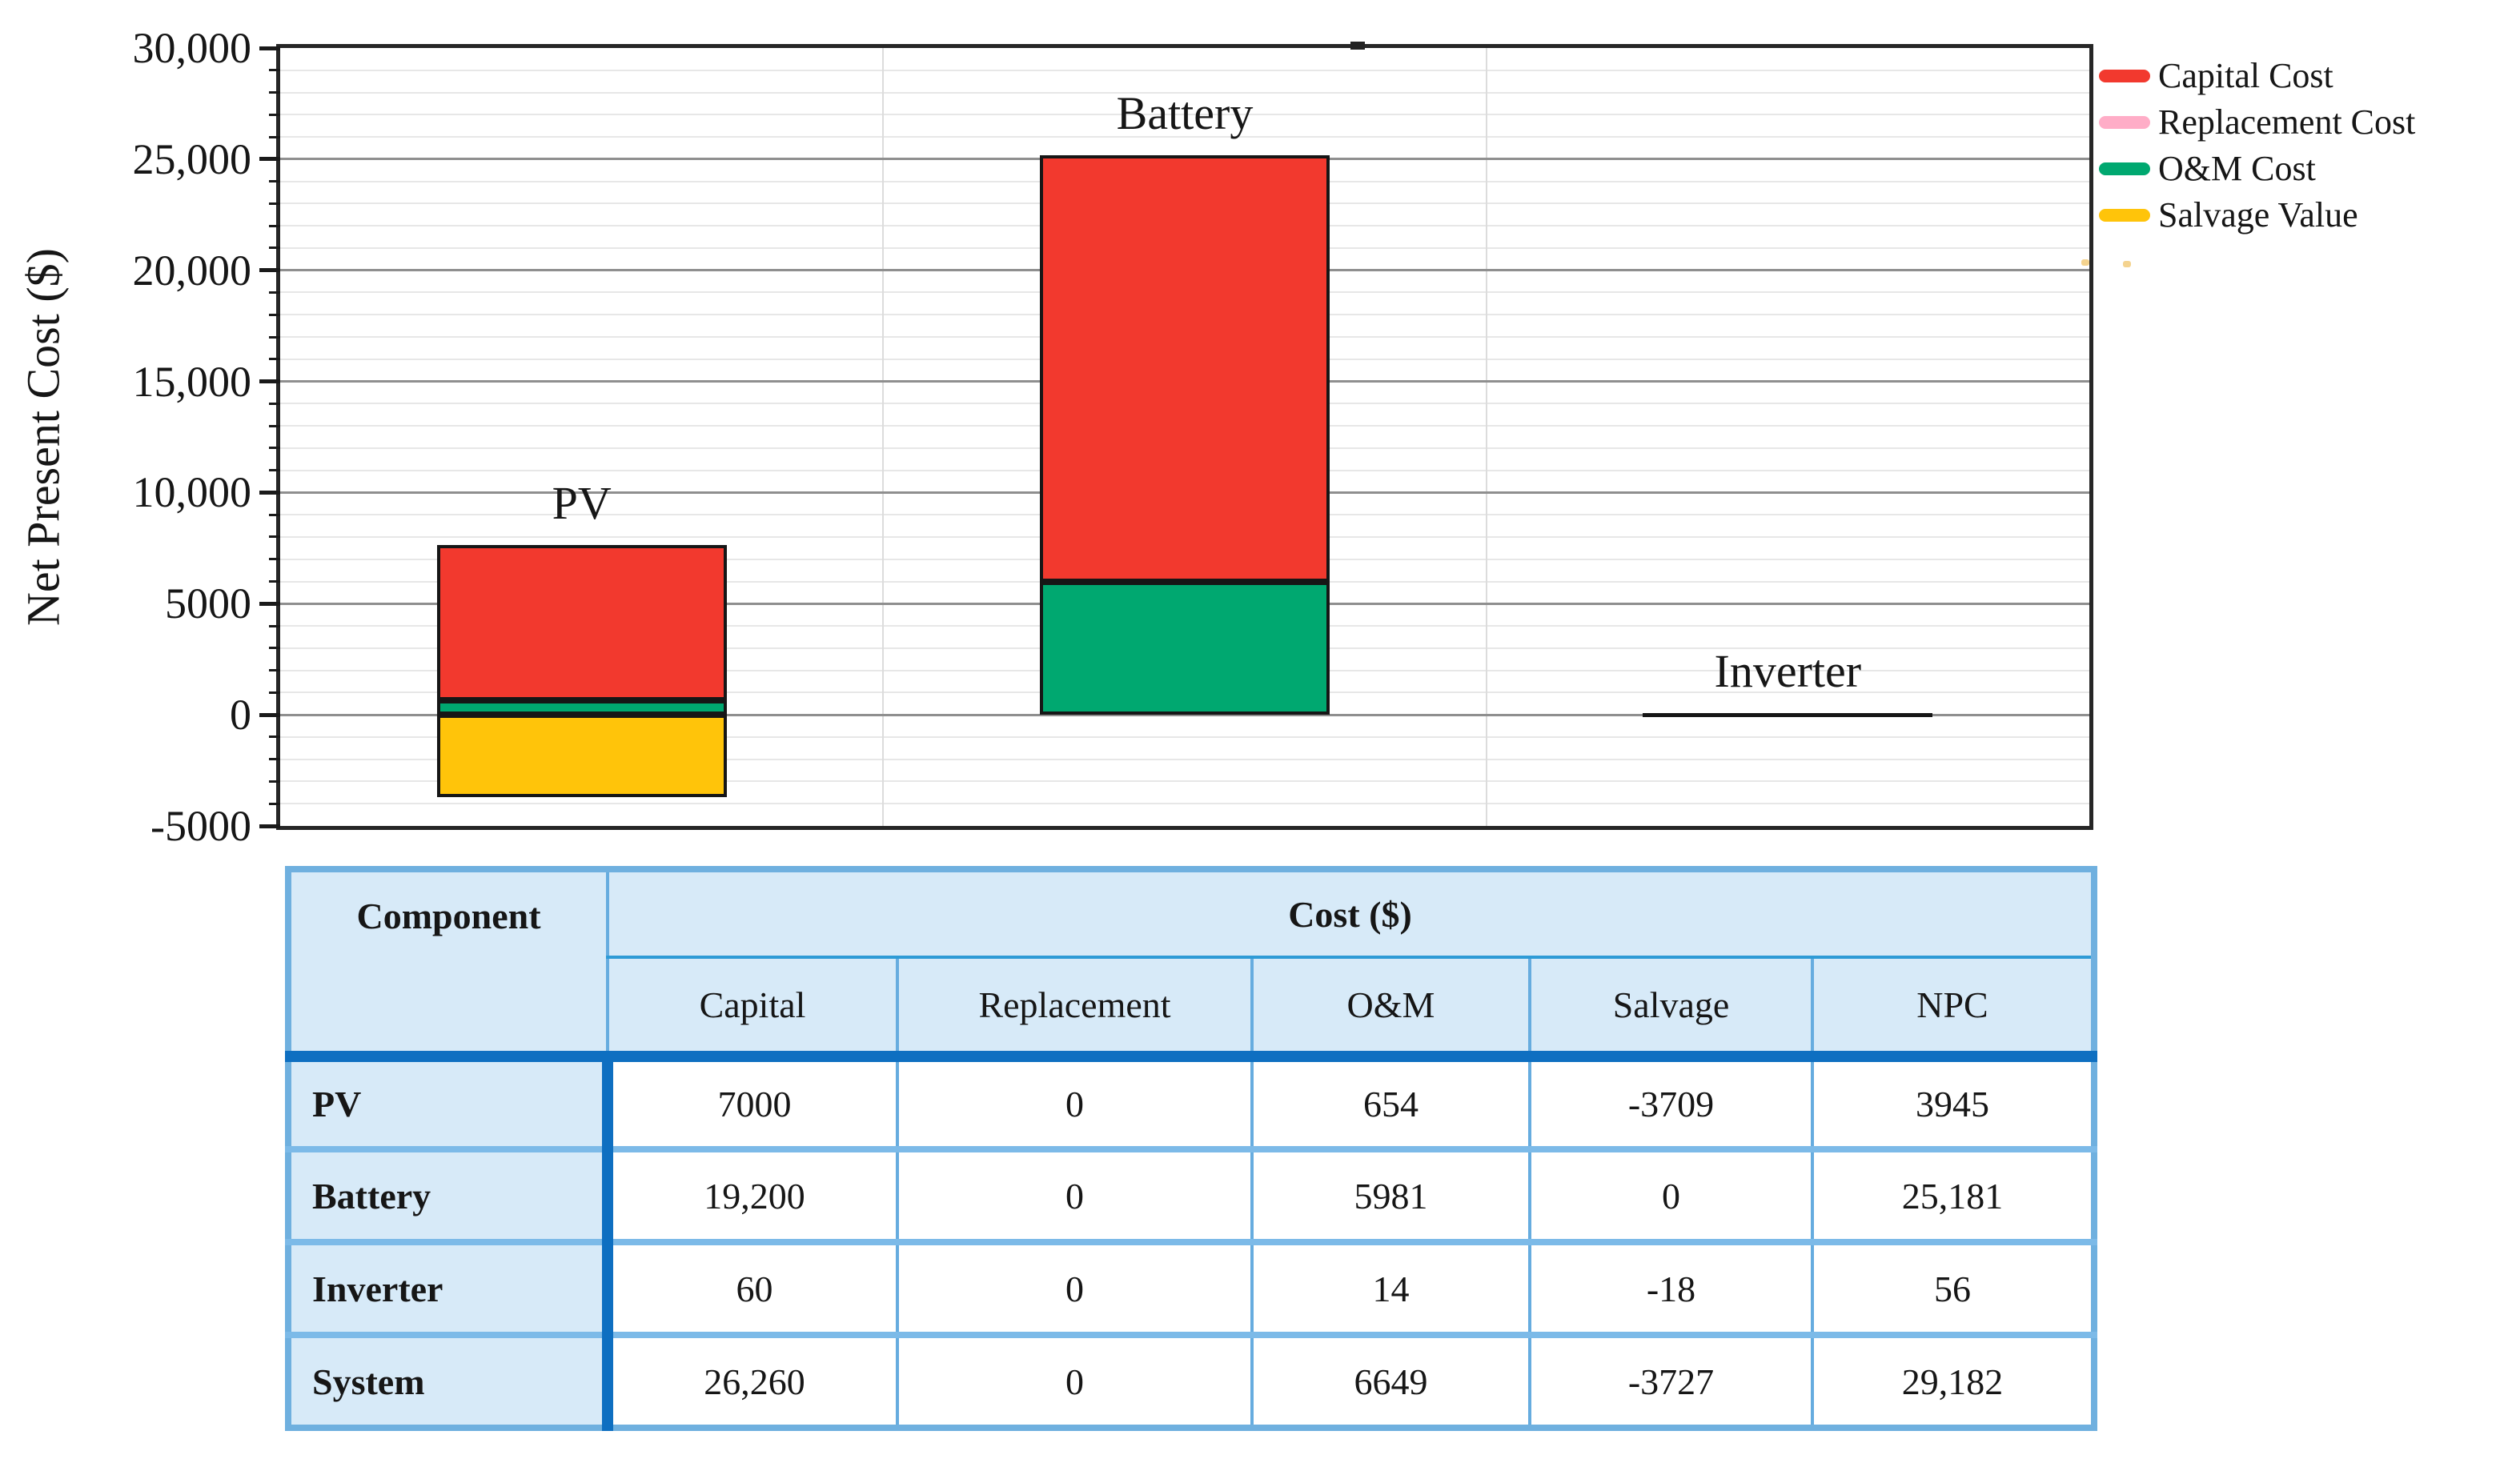  What do you see at coordinates (1185, 113) in the screenshot?
I see `bar-label: Battery` at bounding box center [1185, 113].